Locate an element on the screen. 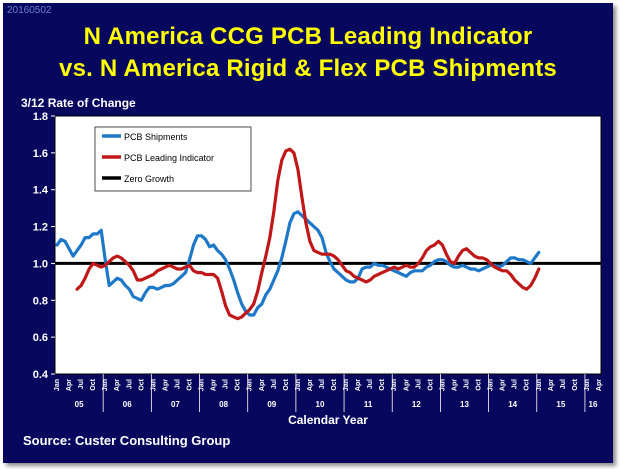  y-tick-label: 1.6 is located at coordinates (40, 154).